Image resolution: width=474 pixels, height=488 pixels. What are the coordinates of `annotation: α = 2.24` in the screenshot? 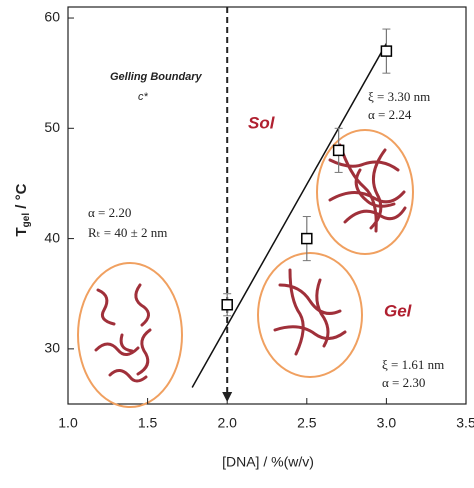 It's located at (390, 114).